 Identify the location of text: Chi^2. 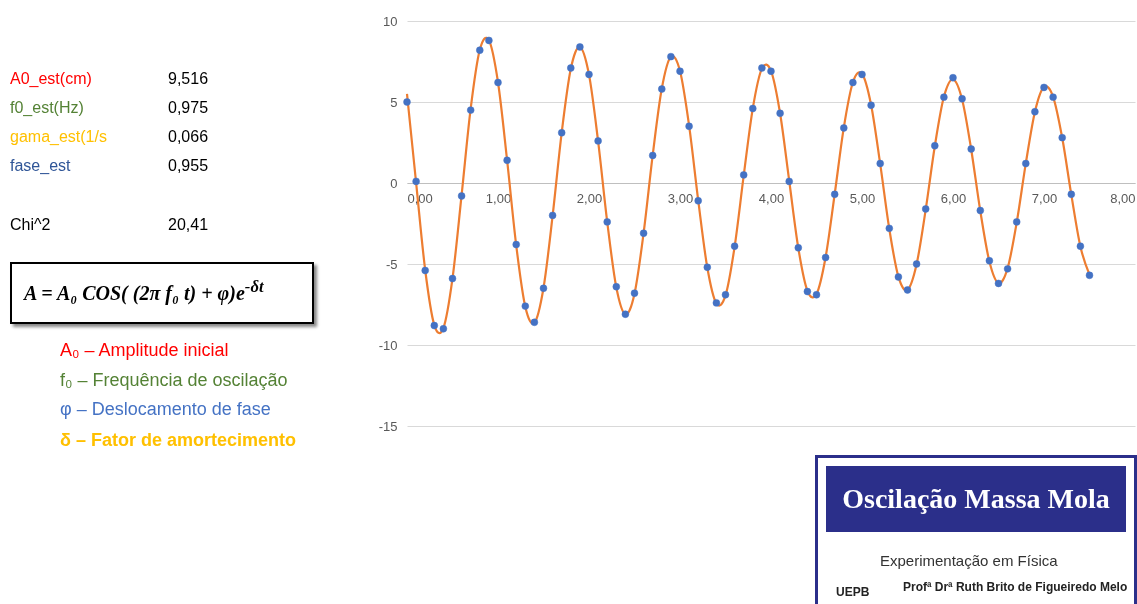
(30, 225).